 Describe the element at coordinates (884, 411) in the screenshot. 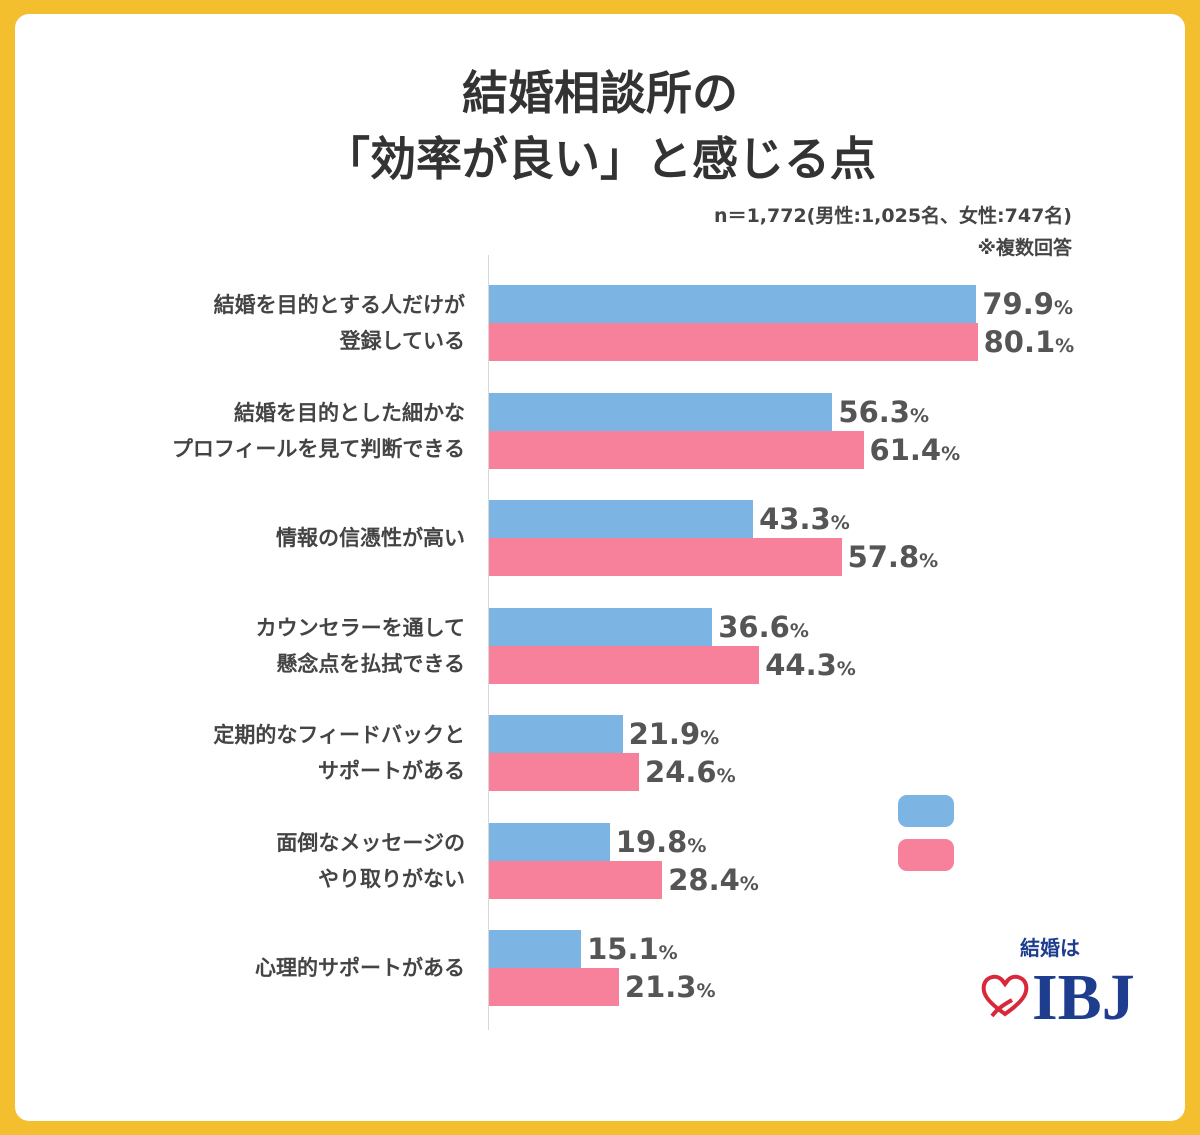

I see `male-value-label: 56.3%` at that location.